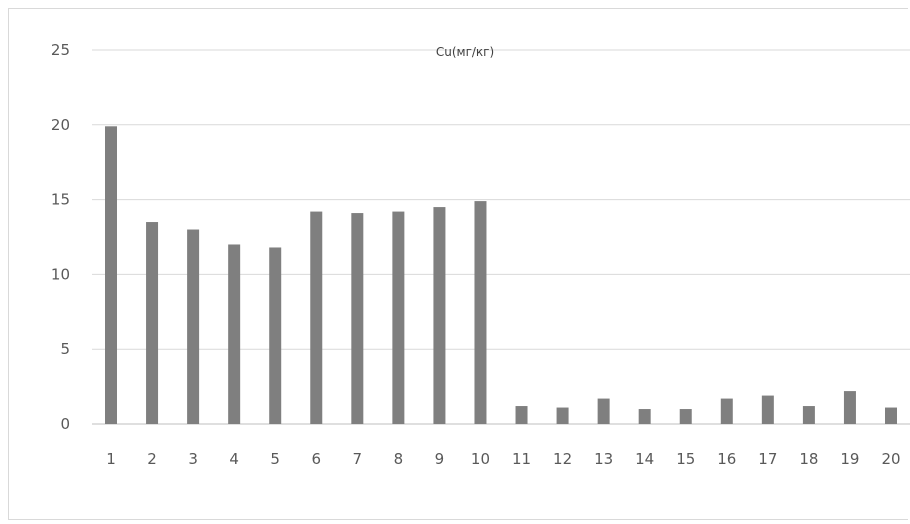  Describe the element at coordinates (603, 459) in the screenshot. I see `x-tick-label: 13` at that location.